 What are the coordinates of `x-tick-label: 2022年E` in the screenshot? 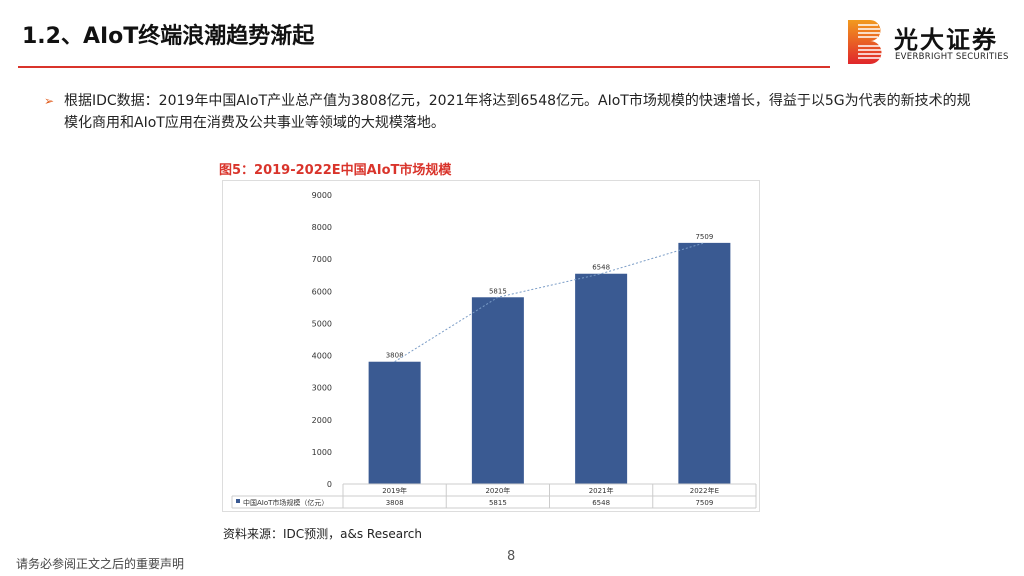 It's located at (704, 490).